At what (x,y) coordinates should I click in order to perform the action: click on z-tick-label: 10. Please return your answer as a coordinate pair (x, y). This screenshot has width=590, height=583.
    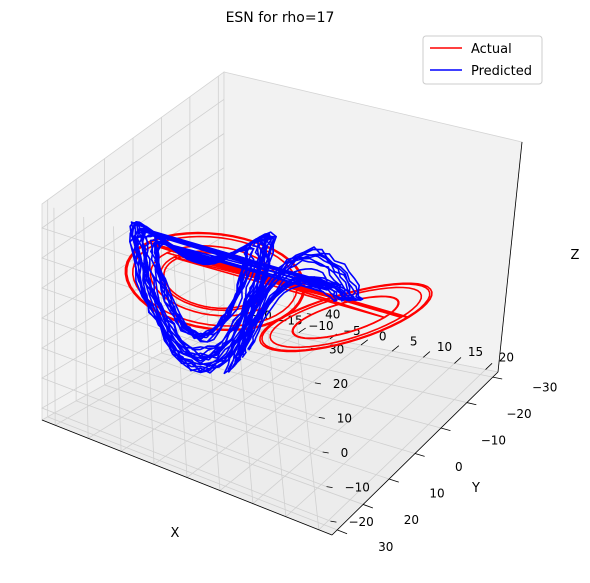
    Looking at the image, I should click on (344, 418).